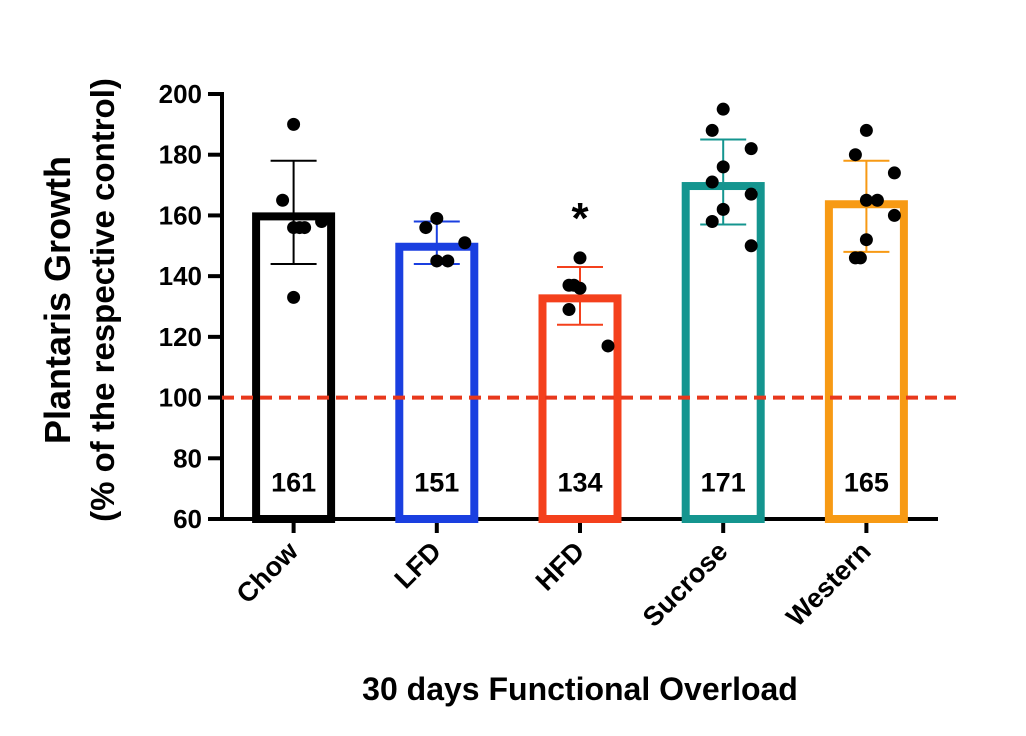 The image size is (1026, 736). Describe the element at coordinates (580, 218) in the screenshot. I see `significance-marker-hfd: *` at that location.